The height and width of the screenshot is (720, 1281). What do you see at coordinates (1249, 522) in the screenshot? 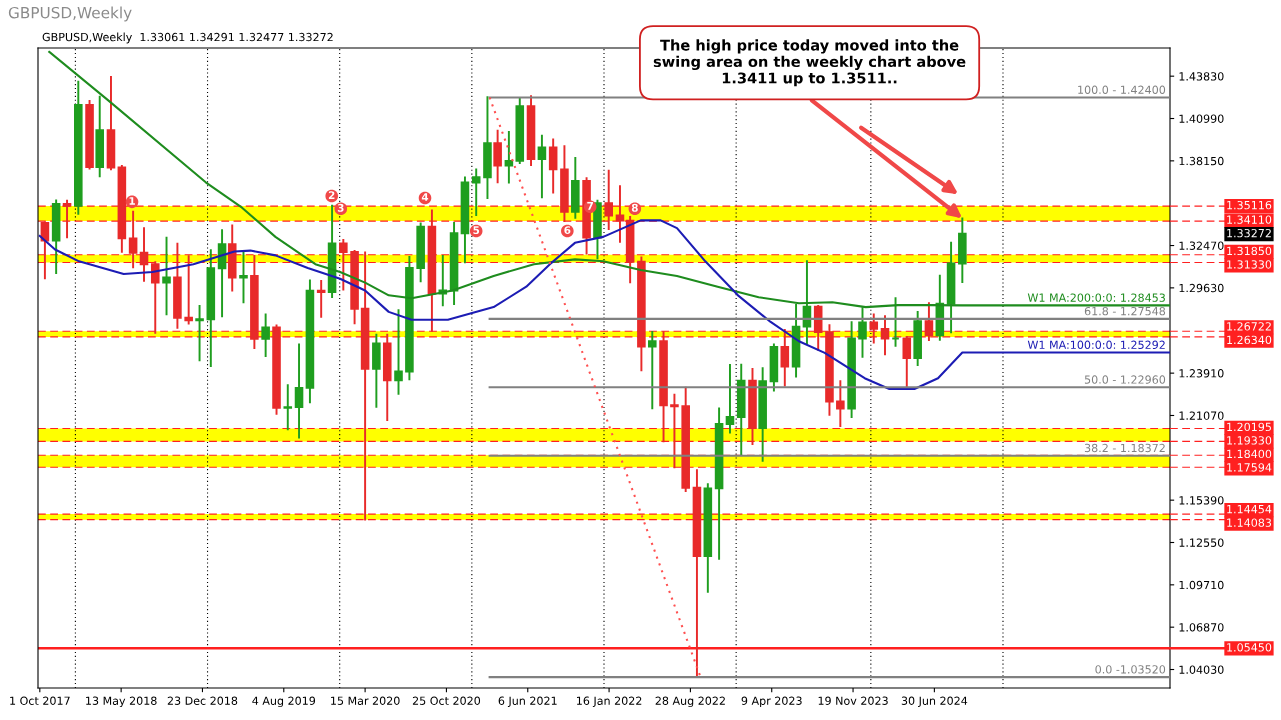
I see `ref-line-label: 1.14083` at bounding box center [1249, 522].